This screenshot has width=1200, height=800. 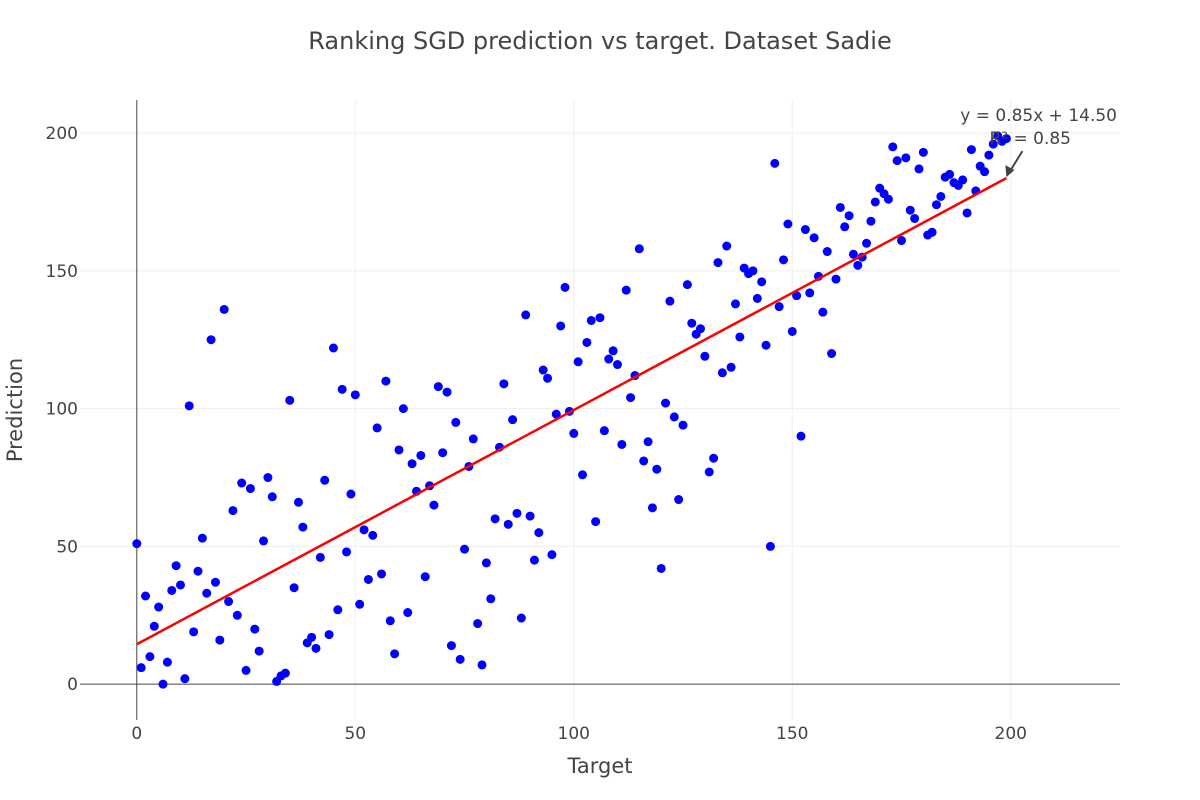 I want to click on equation-label: y = 0.85x + 14.50, so click(x=1038, y=116).